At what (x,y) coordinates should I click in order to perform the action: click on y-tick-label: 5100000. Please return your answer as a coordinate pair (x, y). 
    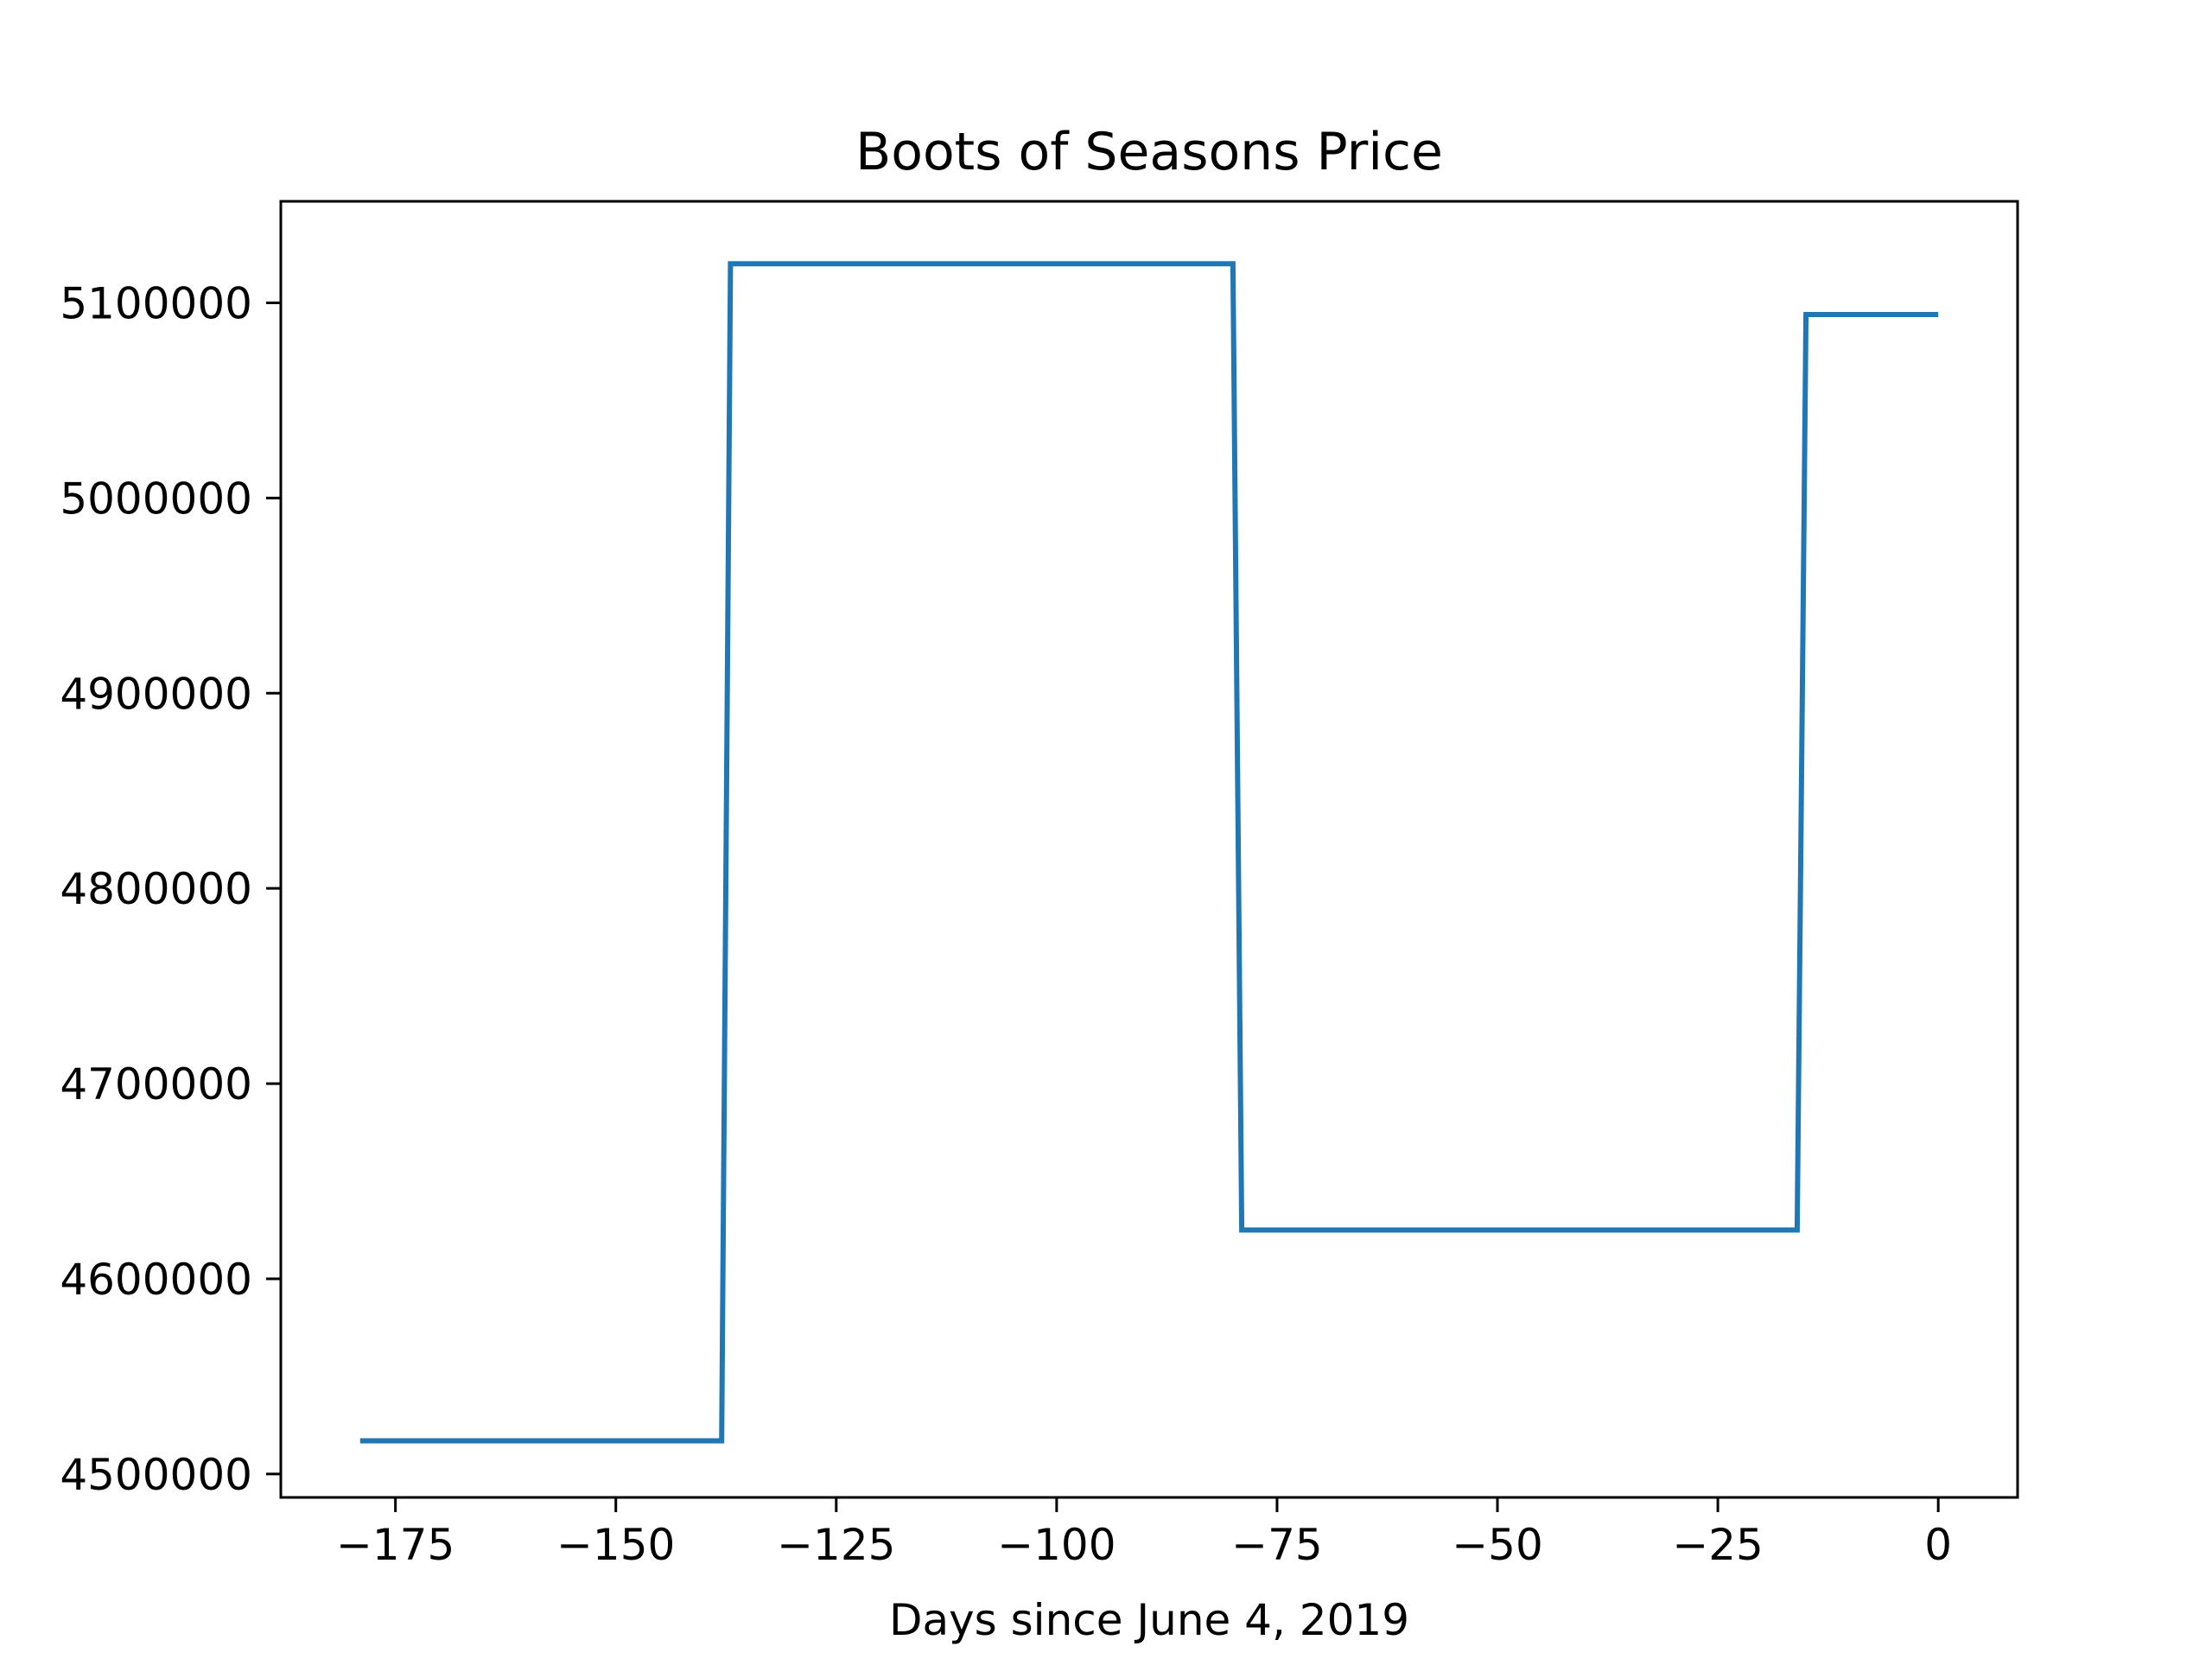
    Looking at the image, I should click on (156, 303).